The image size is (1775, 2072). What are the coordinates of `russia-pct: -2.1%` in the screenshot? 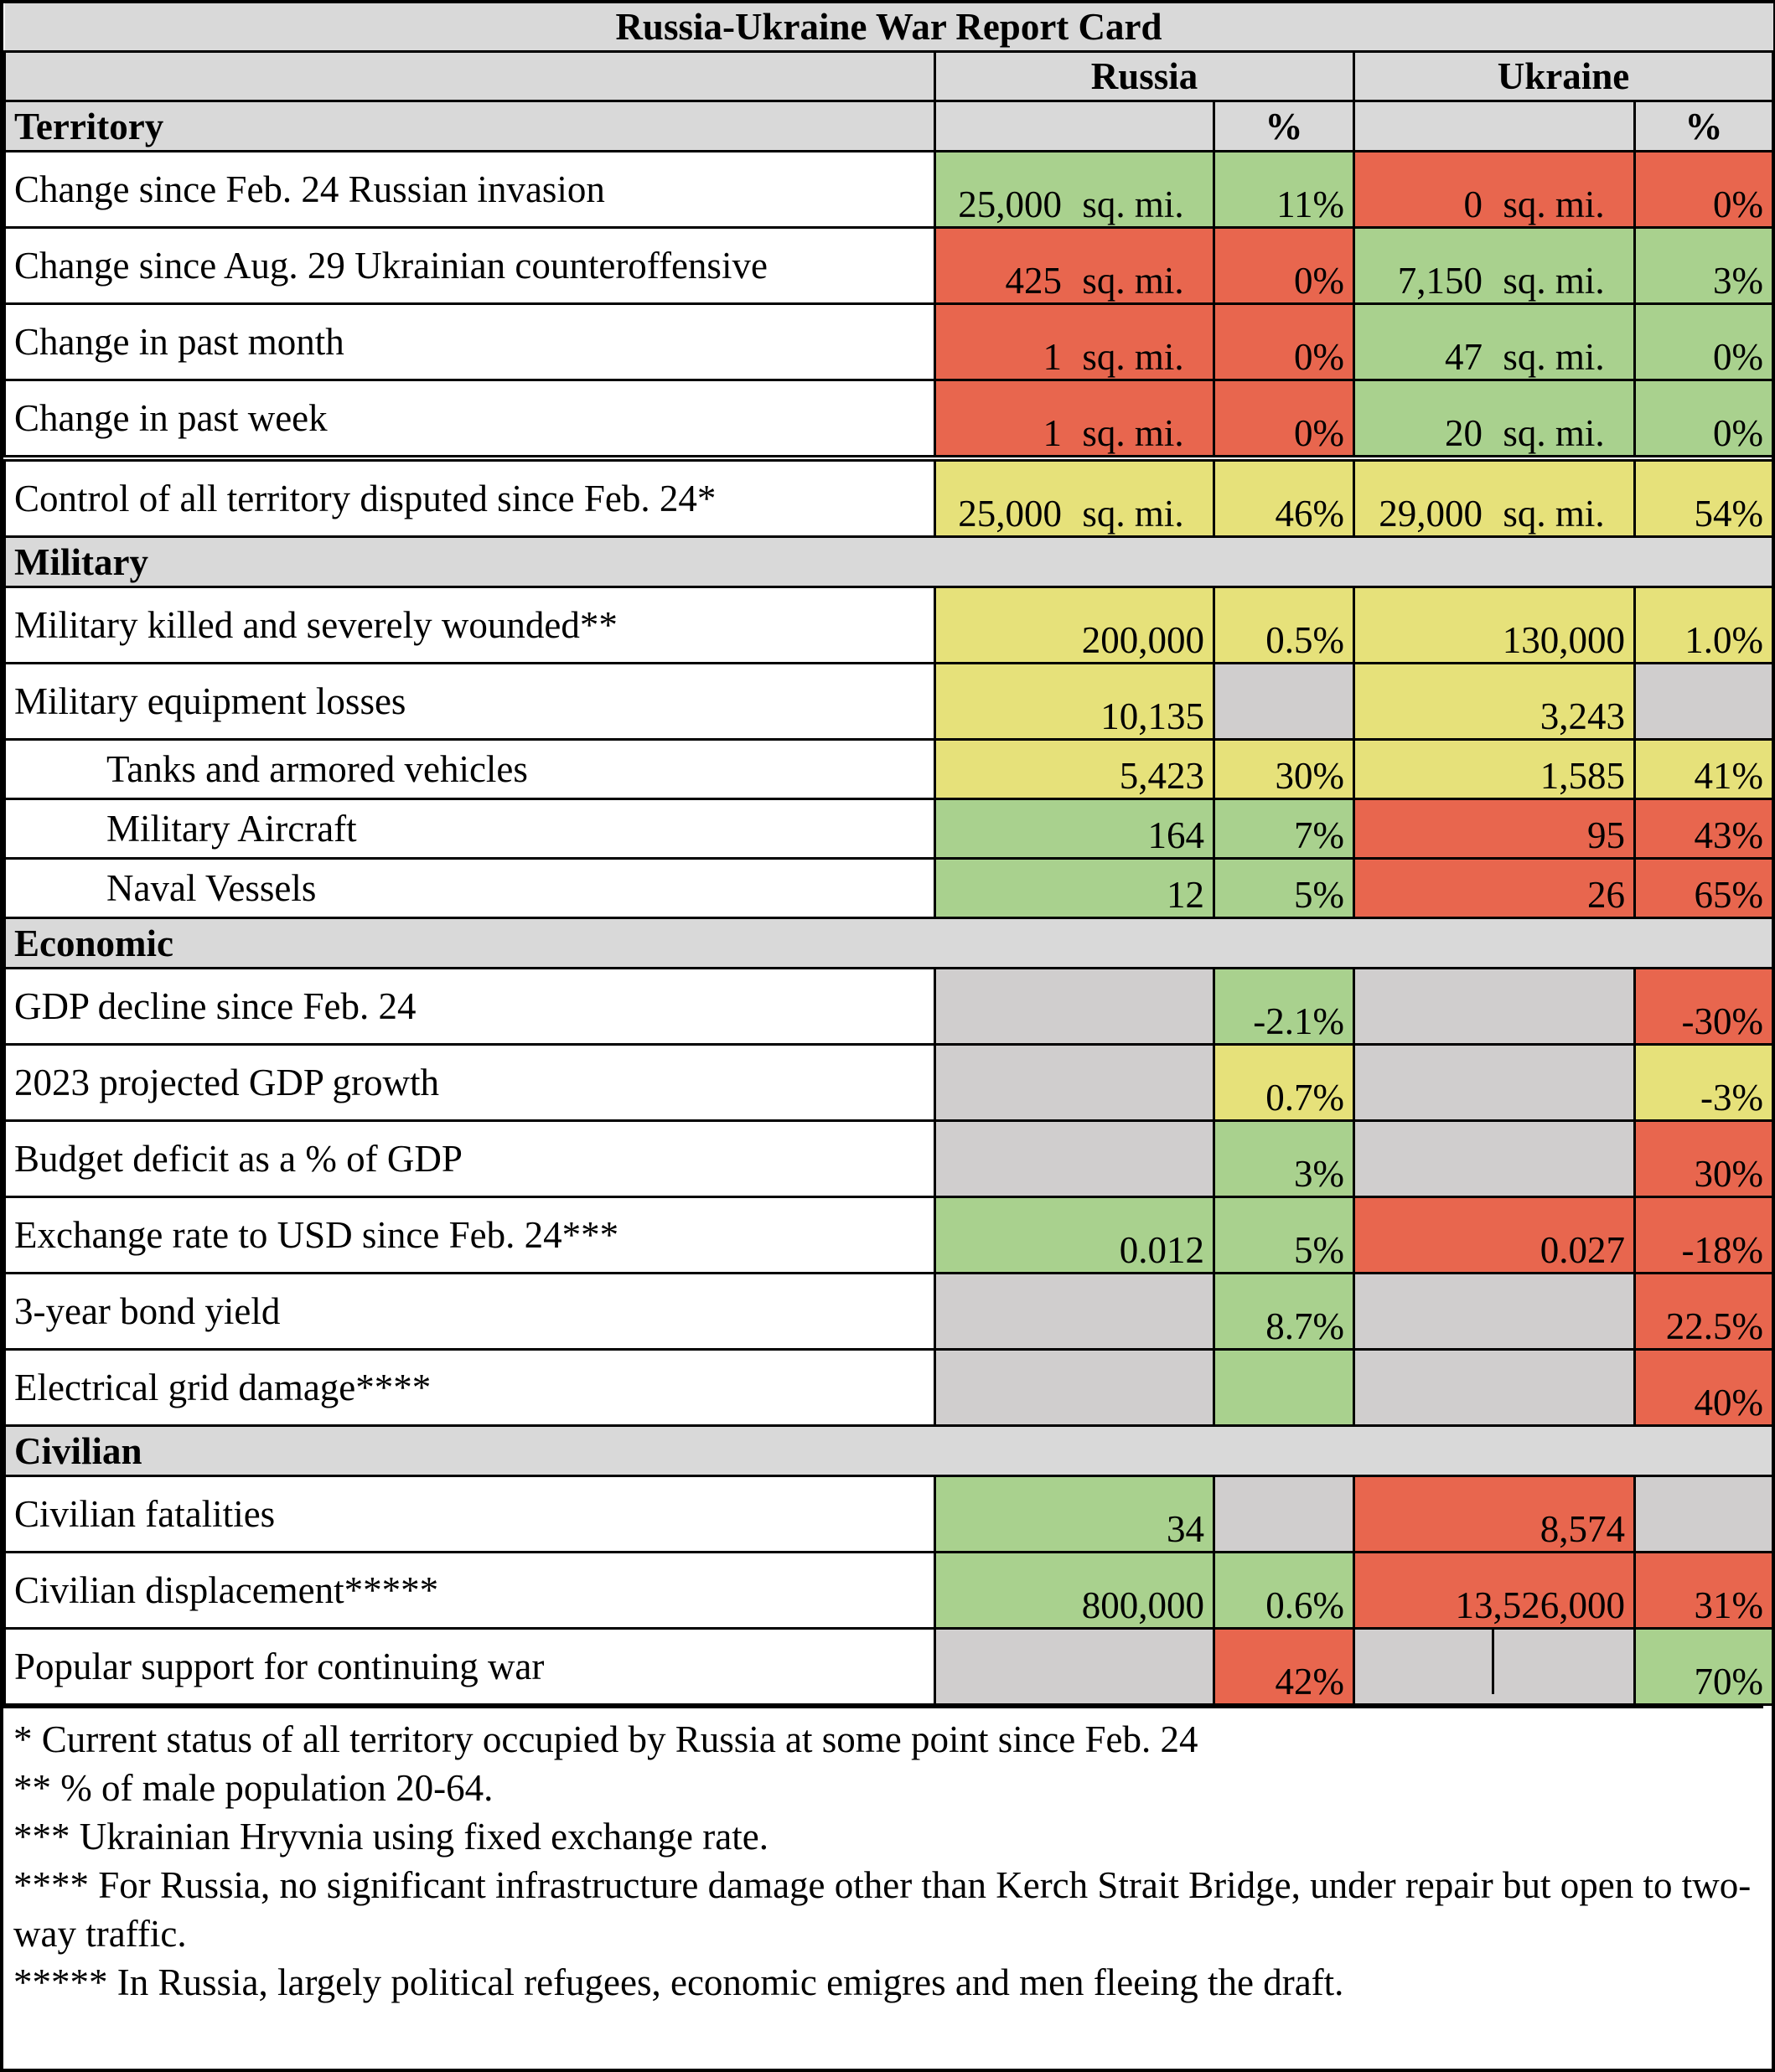 It's located at (1284, 1006).